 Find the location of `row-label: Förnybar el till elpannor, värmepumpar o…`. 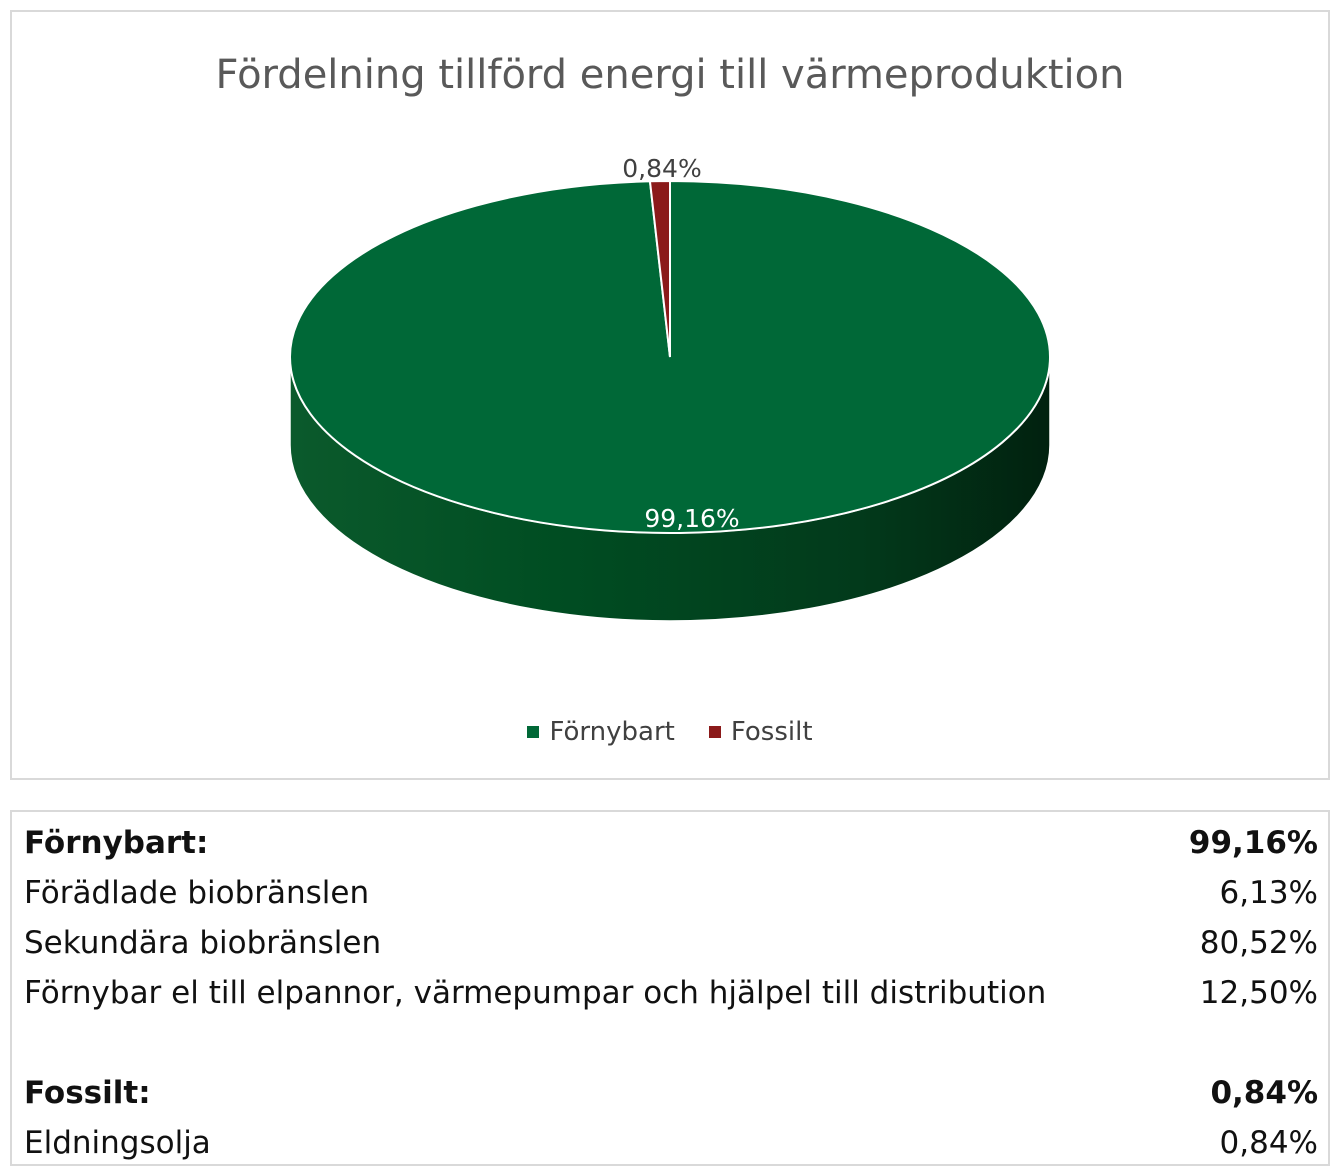

row-label: Förnybar el till elpannor, värmepumpar o… is located at coordinates (535, 993).